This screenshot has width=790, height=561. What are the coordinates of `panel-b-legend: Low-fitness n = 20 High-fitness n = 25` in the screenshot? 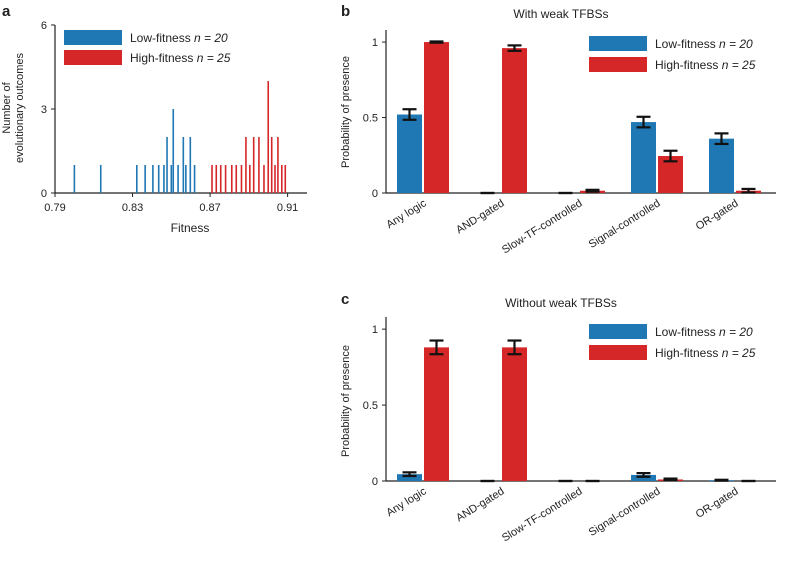 It's located at (672, 54).